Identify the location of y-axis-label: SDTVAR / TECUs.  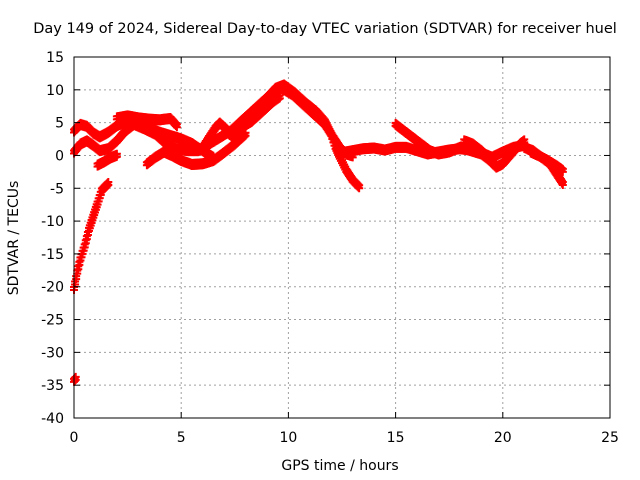
(14, 238).